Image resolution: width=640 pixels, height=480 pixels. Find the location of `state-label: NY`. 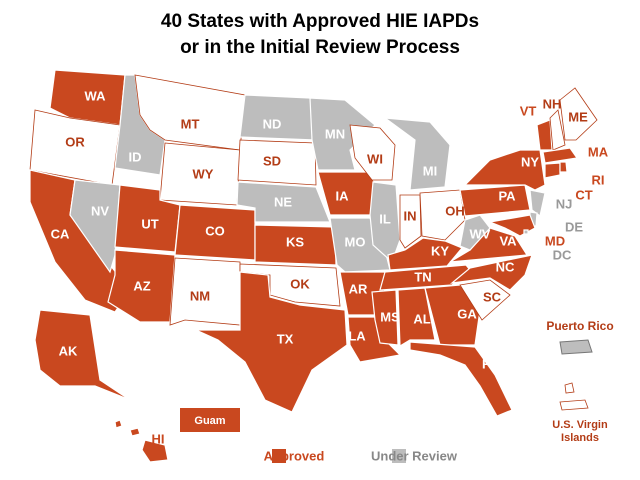

state-label: NY is located at coordinates (530, 161).